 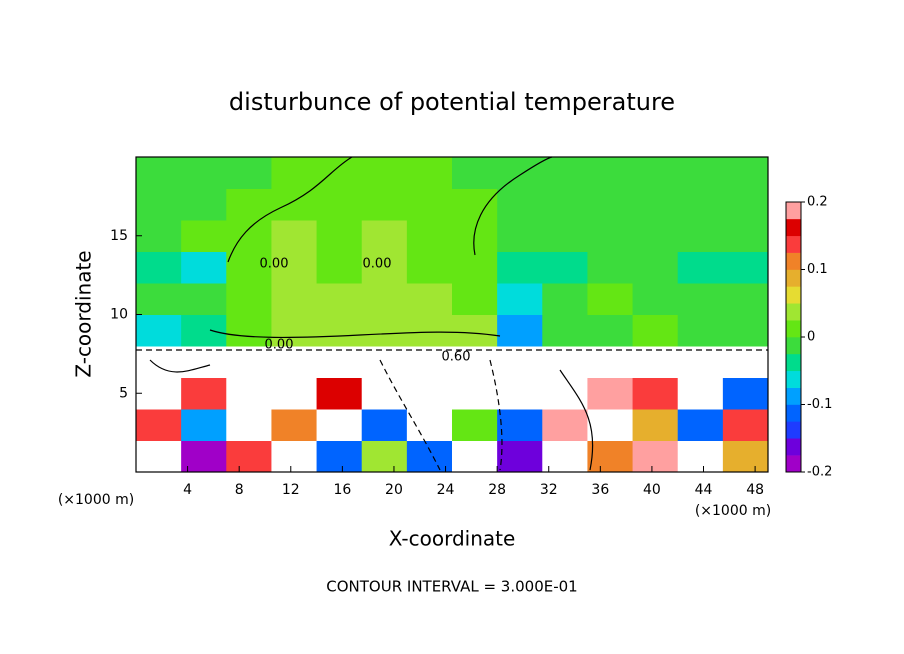 What do you see at coordinates (365, 311) in the screenshot?
I see `contour-labels: 0.00 0.00 0.00 0.60` at bounding box center [365, 311].